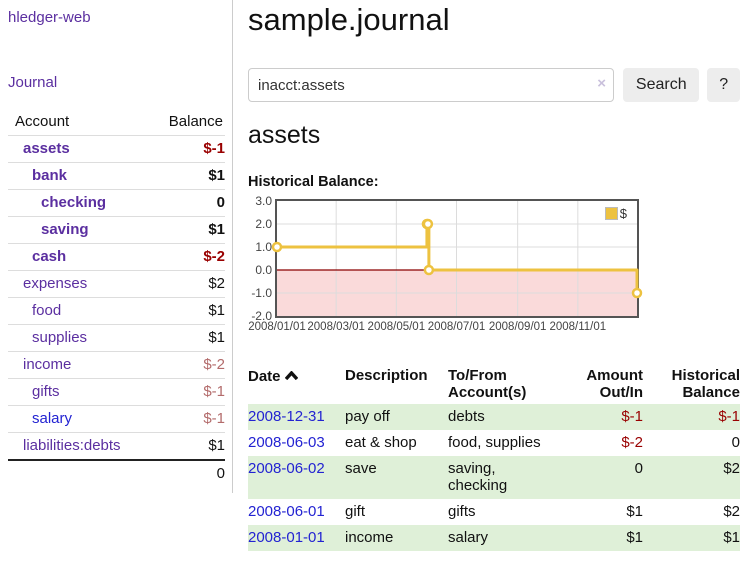  Describe the element at coordinates (116, 284) in the screenshot. I see `account-row: expenses $2` at that location.